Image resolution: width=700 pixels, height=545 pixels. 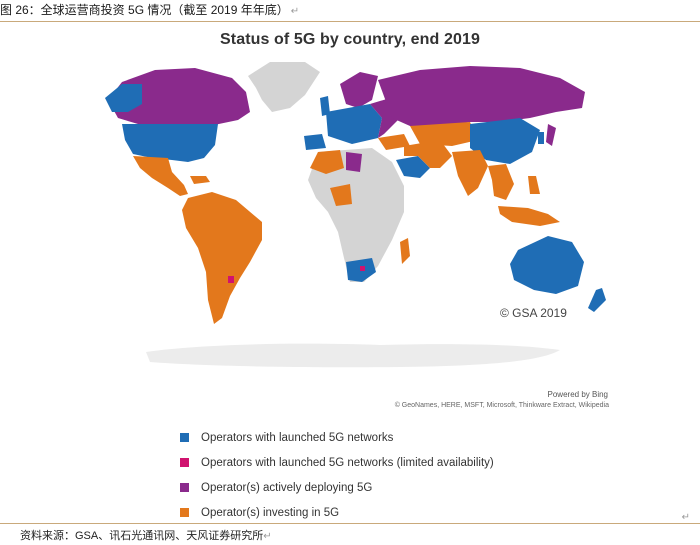 What do you see at coordinates (501, 182) in the screenshot?
I see `se-asia` at bounding box center [501, 182].